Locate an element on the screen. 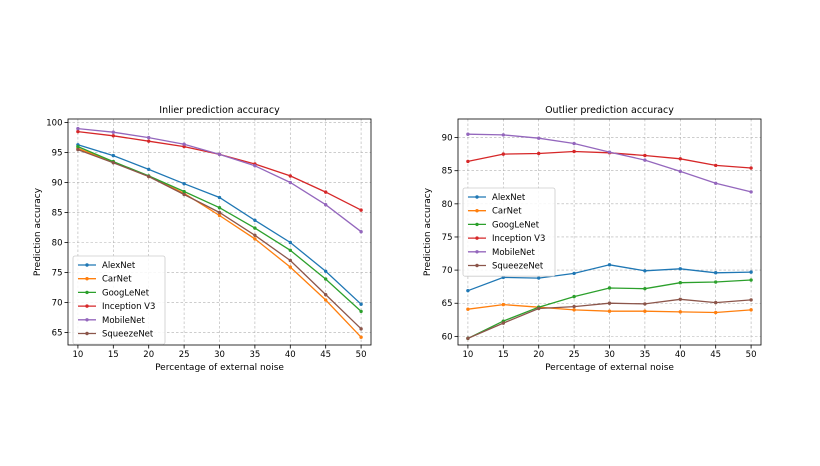 This screenshot has width=820, height=466. series-alexnet is located at coordinates (219, 224).